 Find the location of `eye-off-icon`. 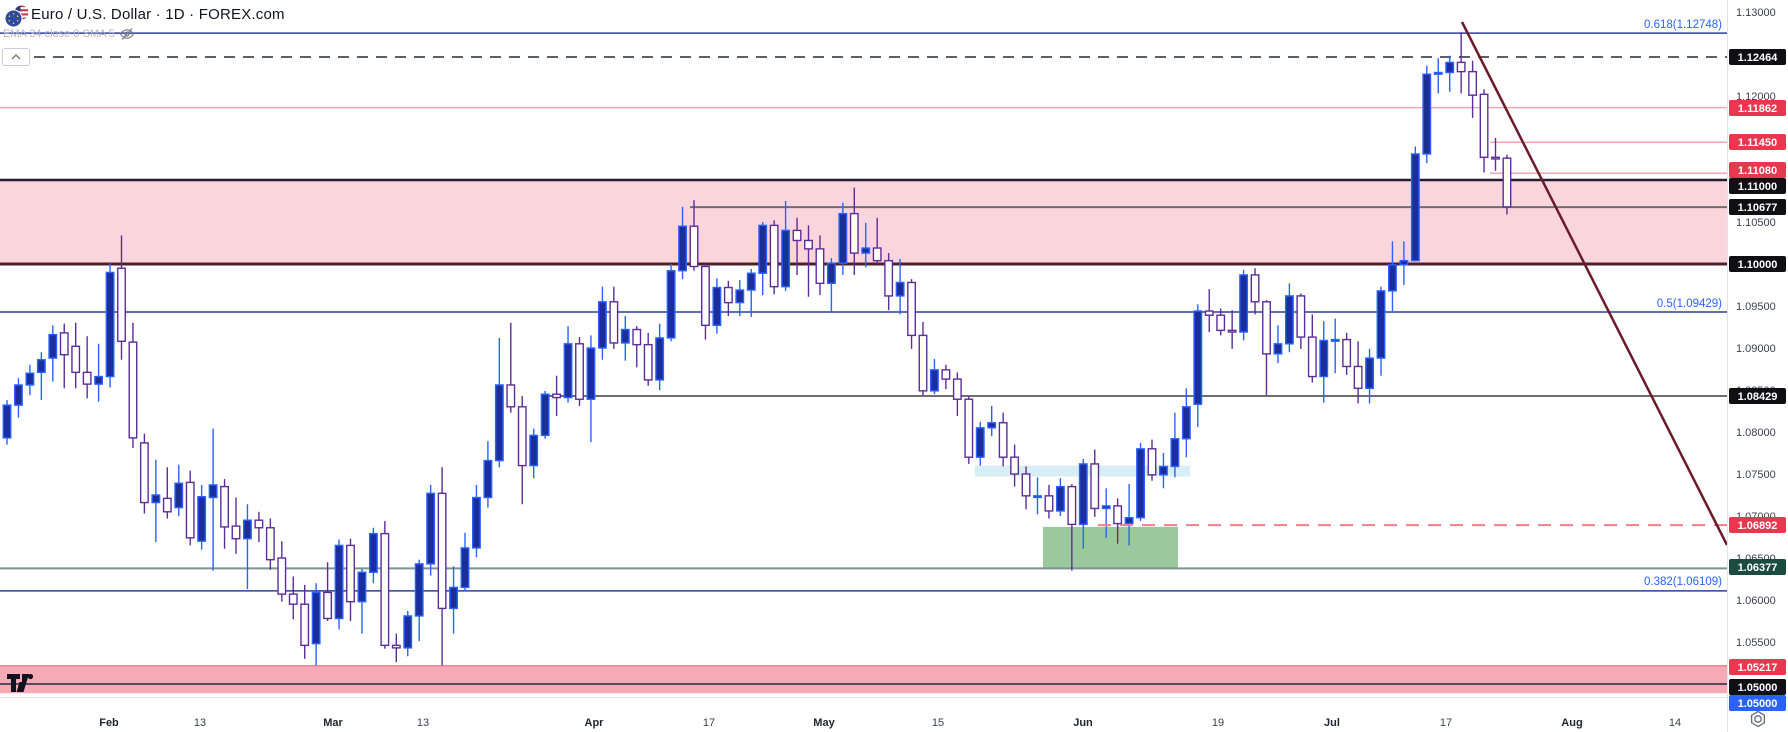

eye-off-icon is located at coordinates (127, 34).